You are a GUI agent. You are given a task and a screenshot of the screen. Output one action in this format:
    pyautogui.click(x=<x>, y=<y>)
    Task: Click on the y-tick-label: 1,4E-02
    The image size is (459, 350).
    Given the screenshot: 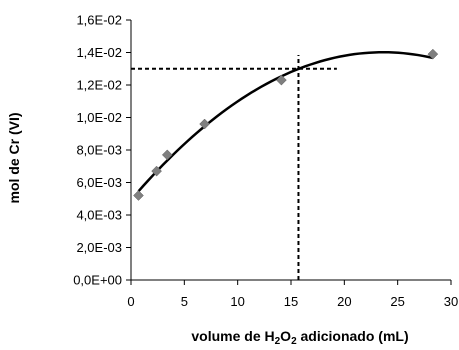 What is the action you would take?
    pyautogui.click(x=99, y=52)
    